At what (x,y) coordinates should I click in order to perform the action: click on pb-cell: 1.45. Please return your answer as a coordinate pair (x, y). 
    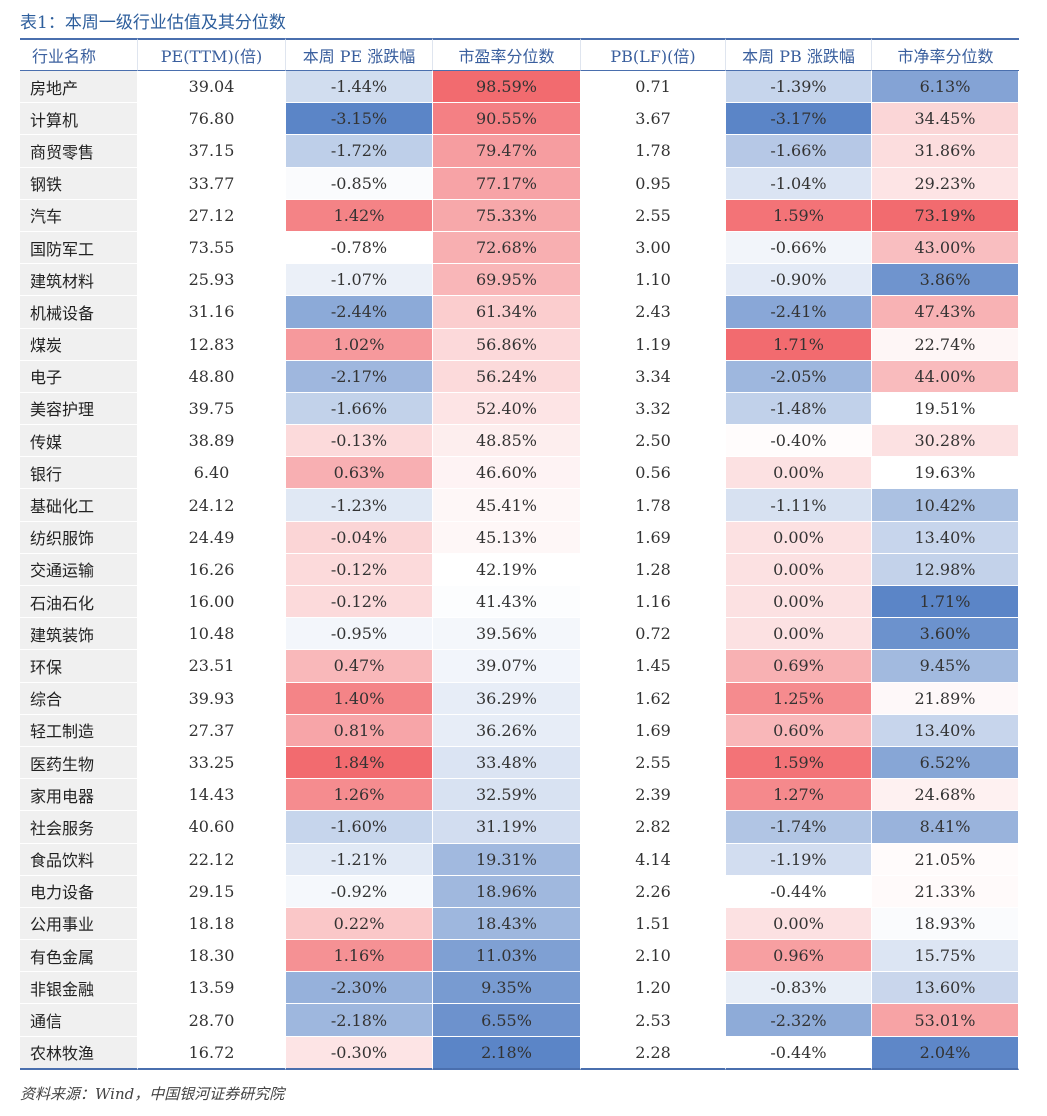
    Looking at the image, I should click on (653, 666).